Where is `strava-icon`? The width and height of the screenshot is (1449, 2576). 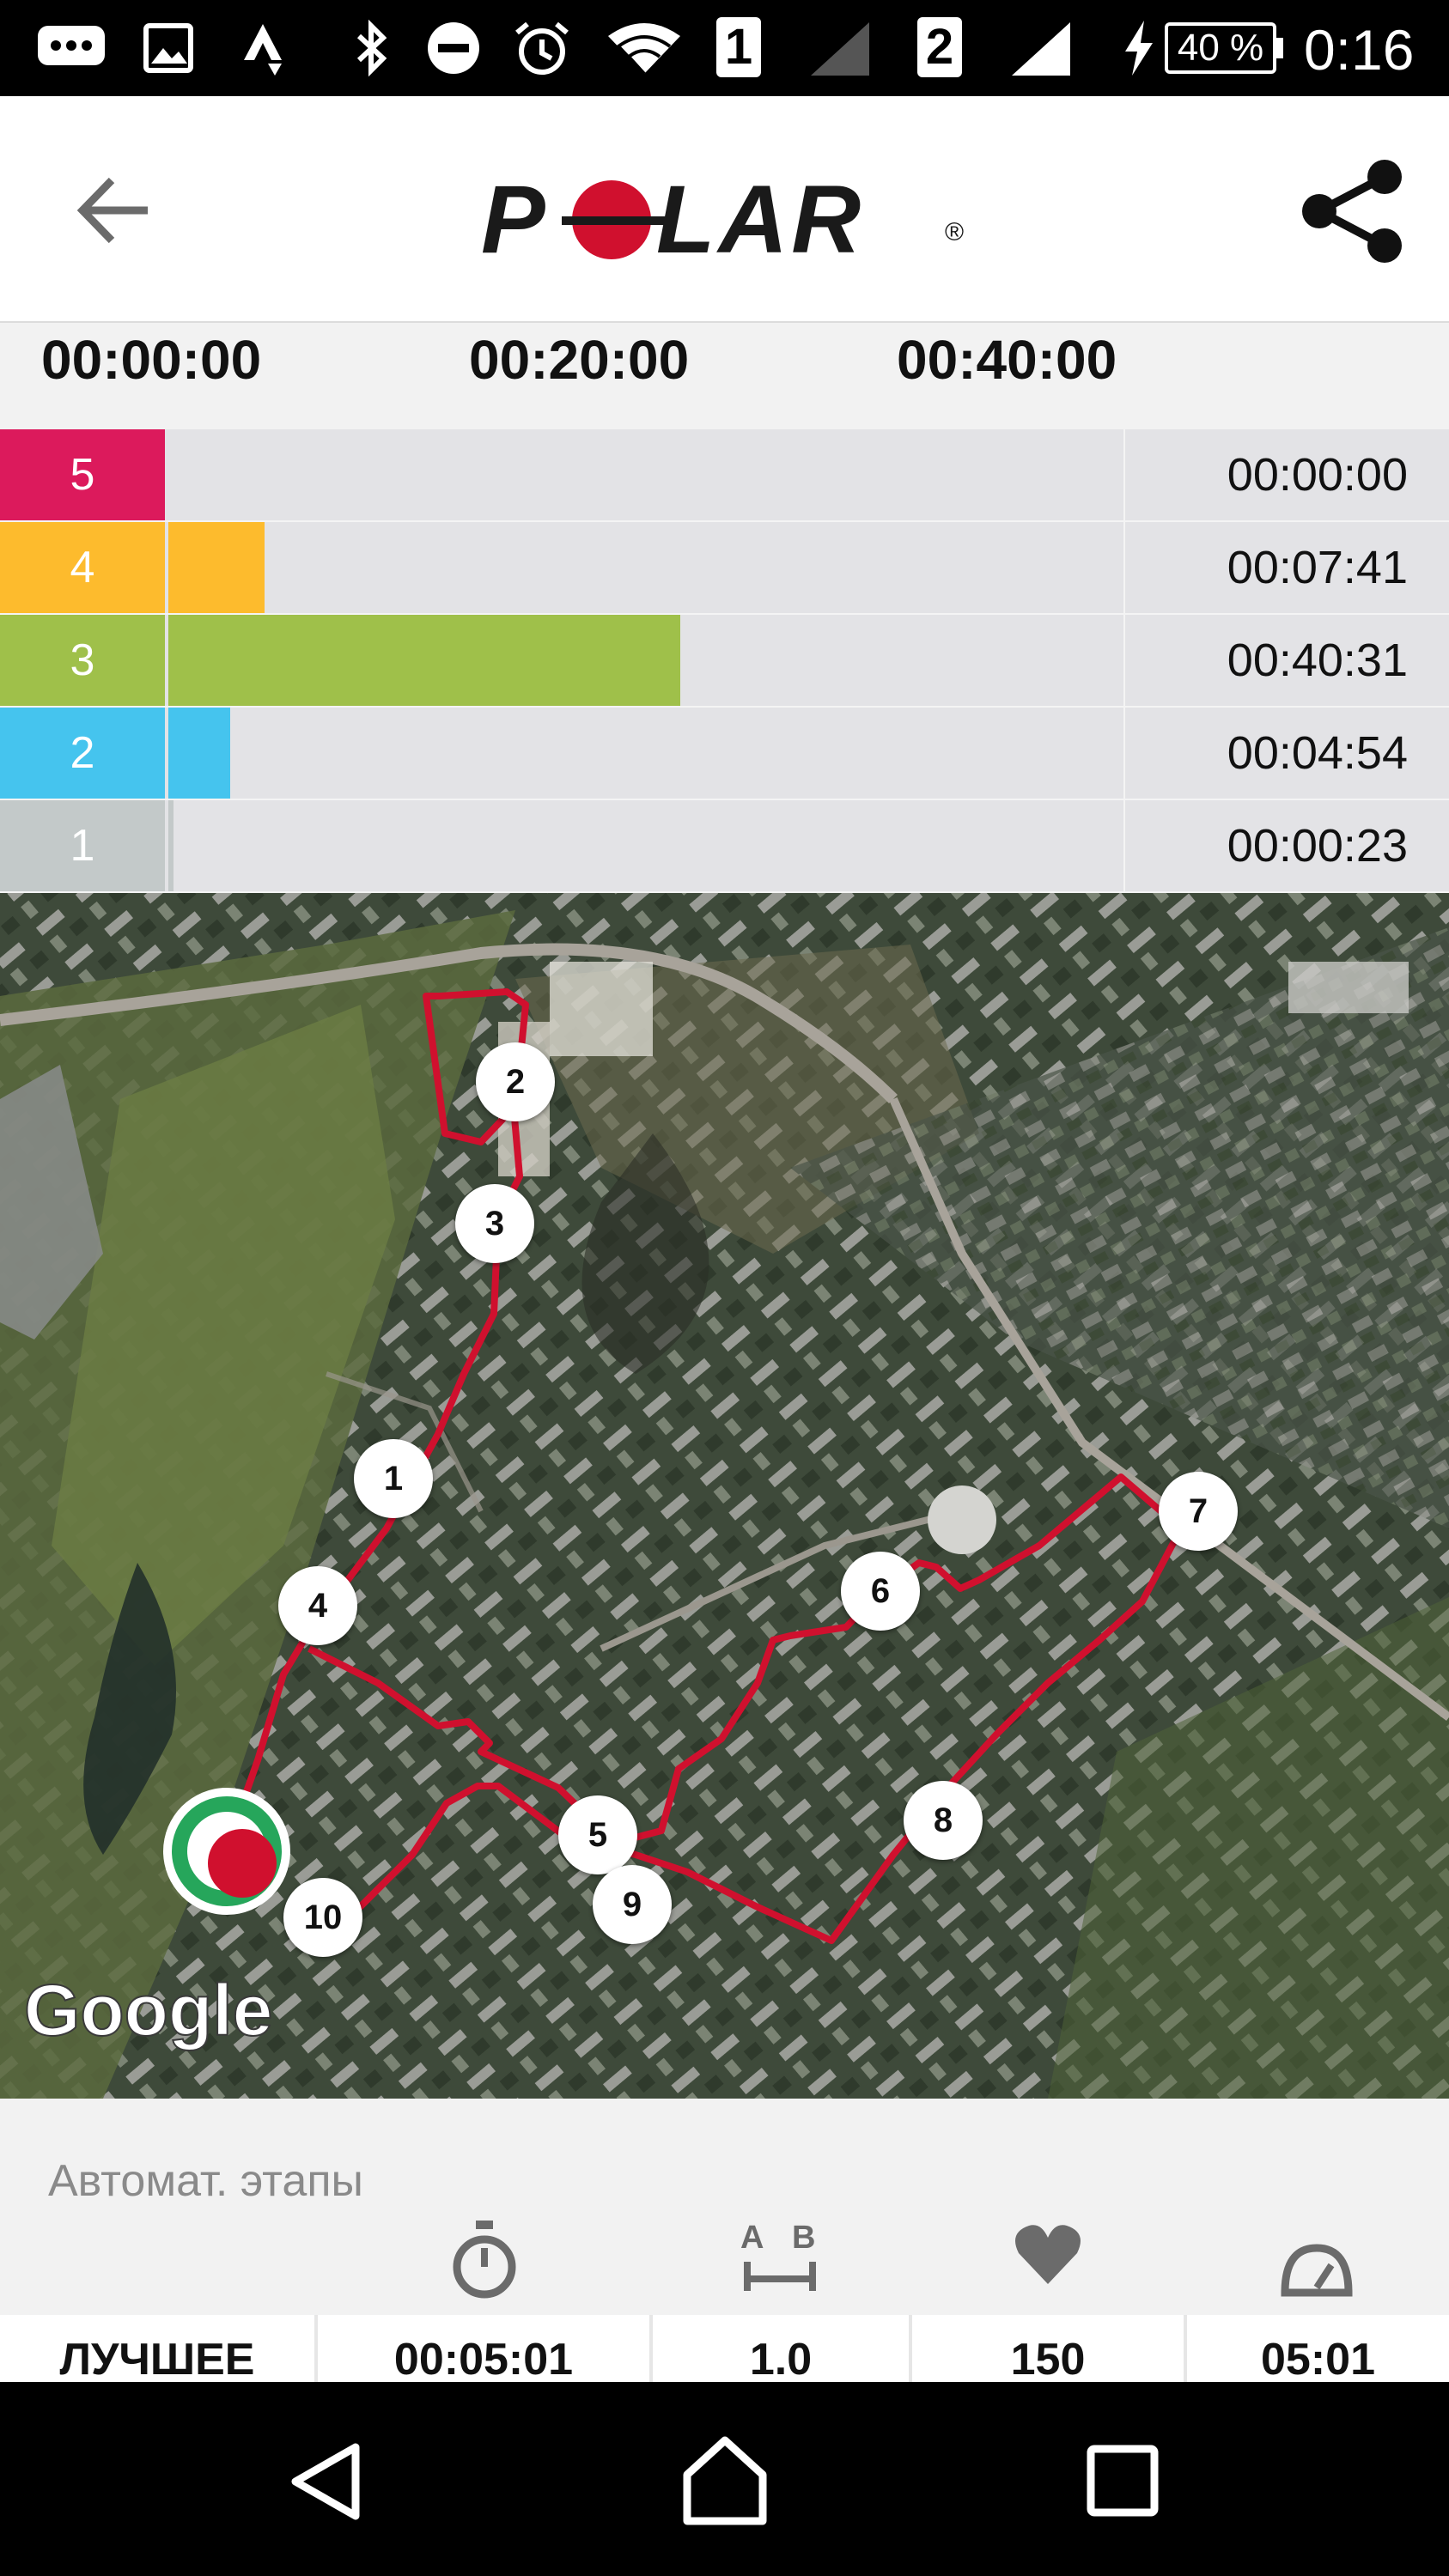 strava-icon is located at coordinates (263, 50).